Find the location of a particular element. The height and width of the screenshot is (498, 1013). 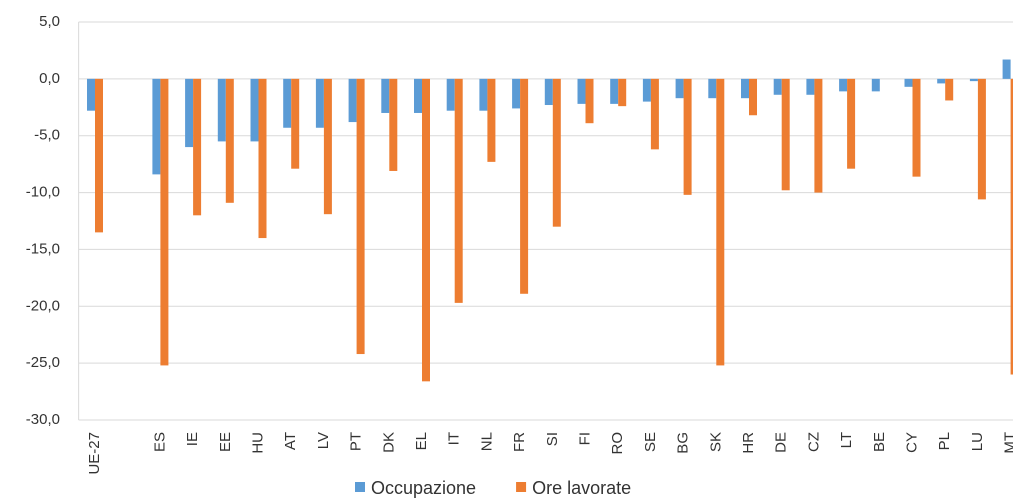

x-tick-label: EE is located at coordinates (225, 442).